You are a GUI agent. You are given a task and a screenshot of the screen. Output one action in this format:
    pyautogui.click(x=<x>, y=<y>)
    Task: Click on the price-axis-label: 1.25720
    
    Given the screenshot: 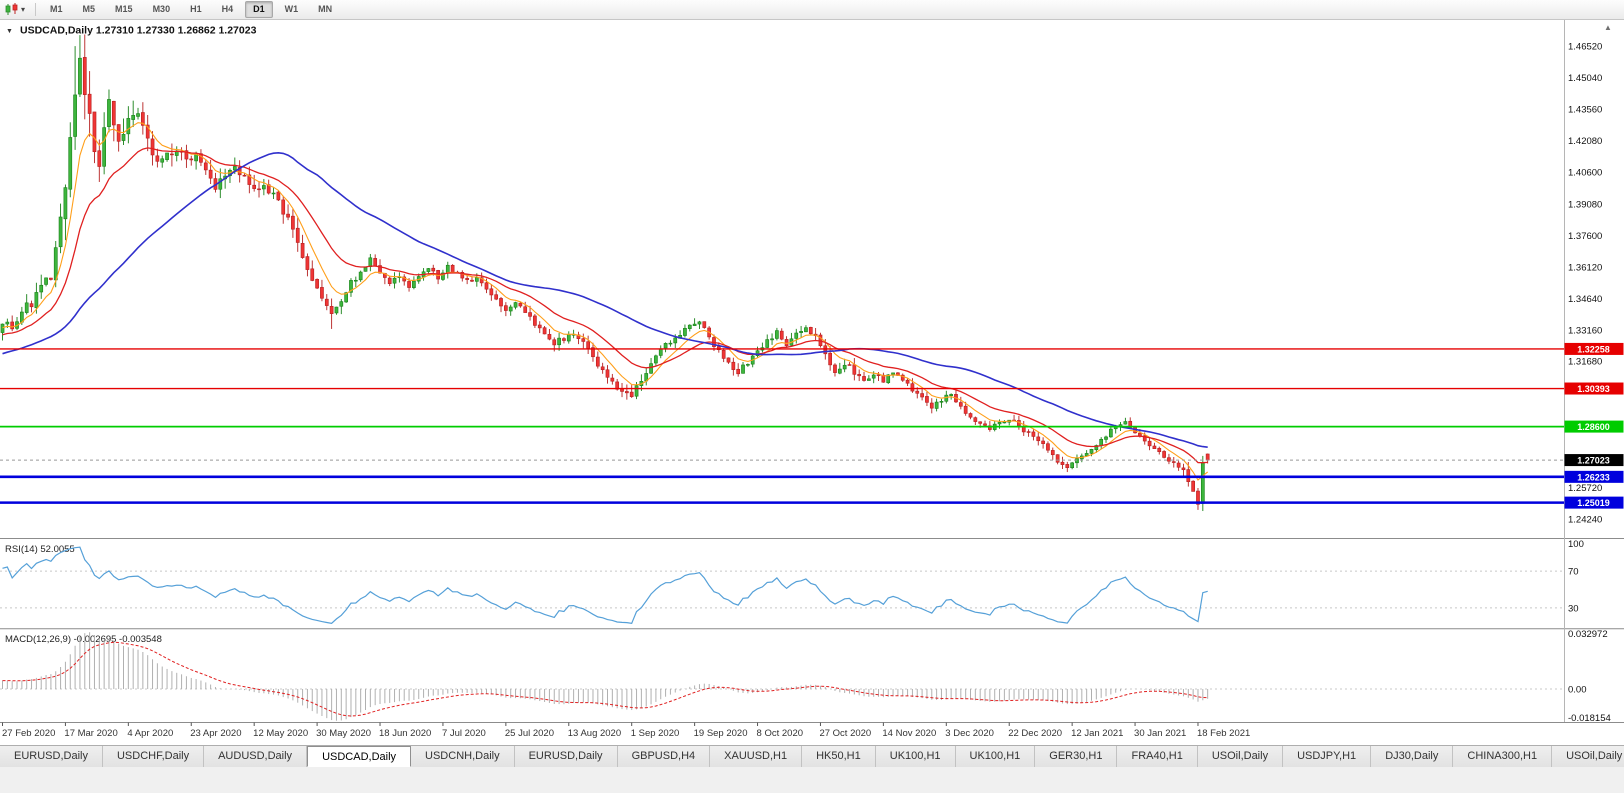 What is the action you would take?
    pyautogui.click(x=1585, y=488)
    